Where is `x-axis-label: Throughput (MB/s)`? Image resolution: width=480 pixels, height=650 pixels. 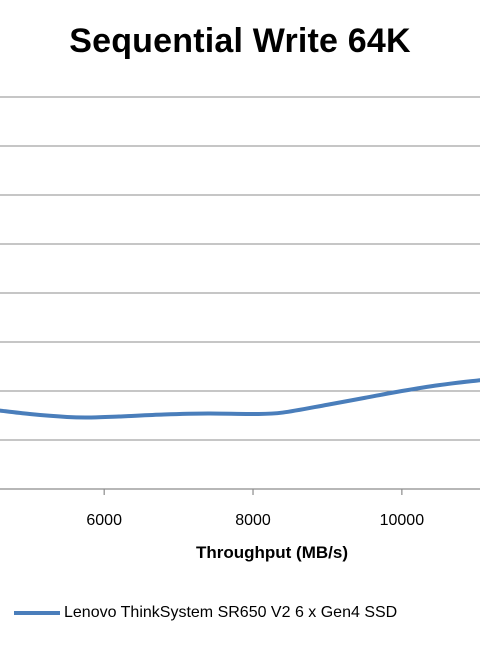
x-axis-label: Throughput (MB/s) is located at coordinates (272, 552).